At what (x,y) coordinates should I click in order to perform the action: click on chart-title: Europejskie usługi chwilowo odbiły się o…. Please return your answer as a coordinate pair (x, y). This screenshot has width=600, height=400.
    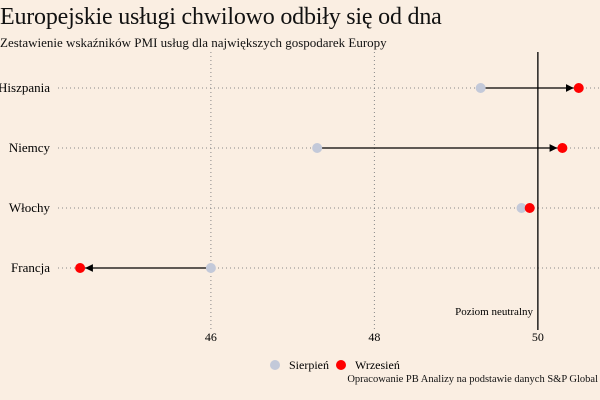
    Looking at the image, I should click on (221, 17).